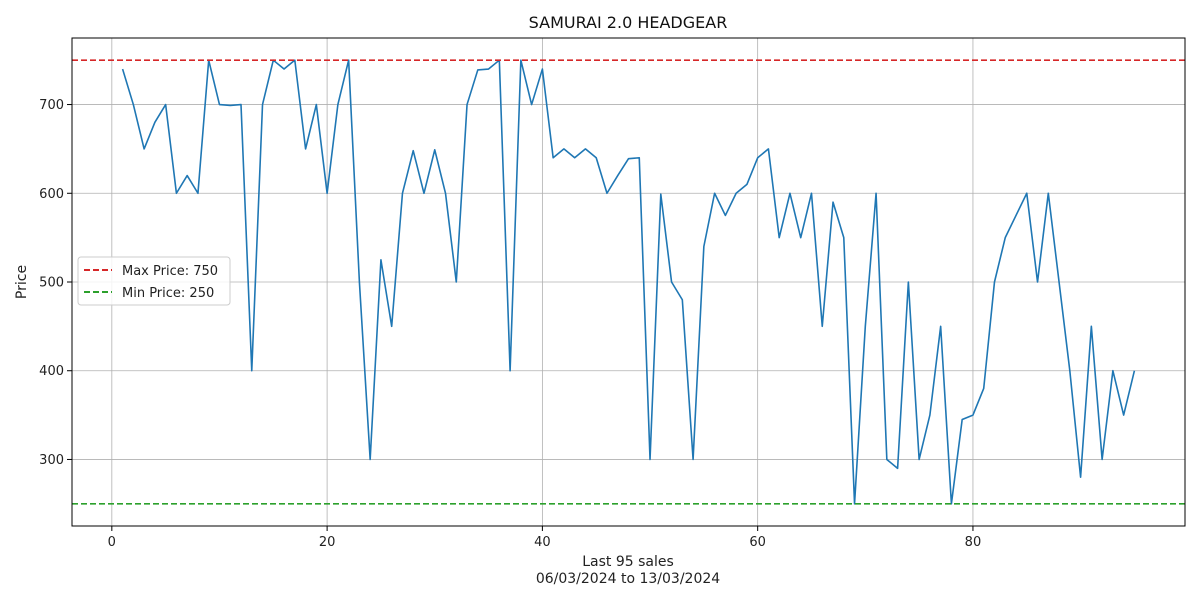 Image resolution: width=1200 pixels, height=600 pixels. What do you see at coordinates (51, 283) in the screenshot?
I see `y-tick-label: 500` at bounding box center [51, 283].